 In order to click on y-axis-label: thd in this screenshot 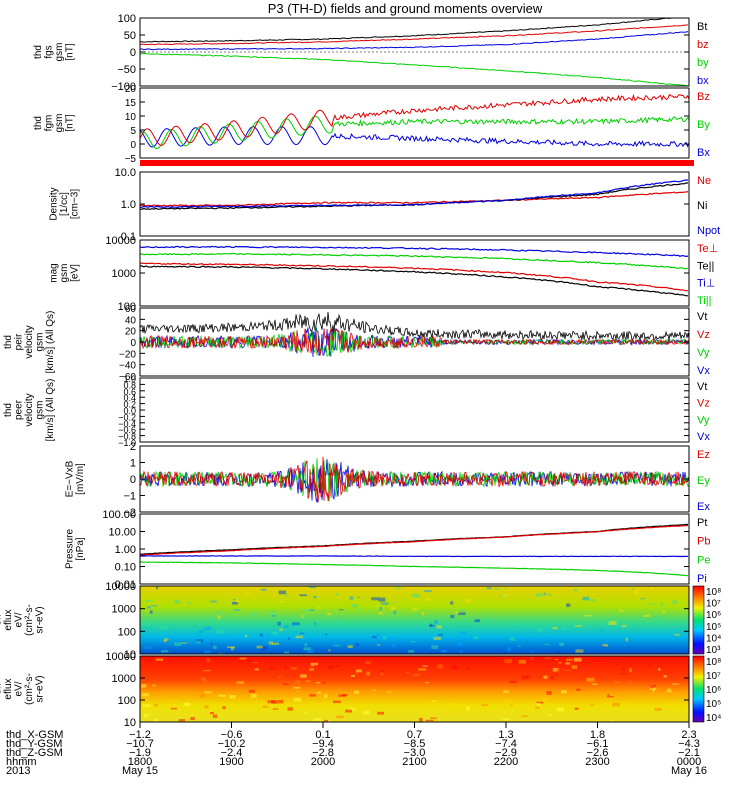, I will do `click(38, 52)`.